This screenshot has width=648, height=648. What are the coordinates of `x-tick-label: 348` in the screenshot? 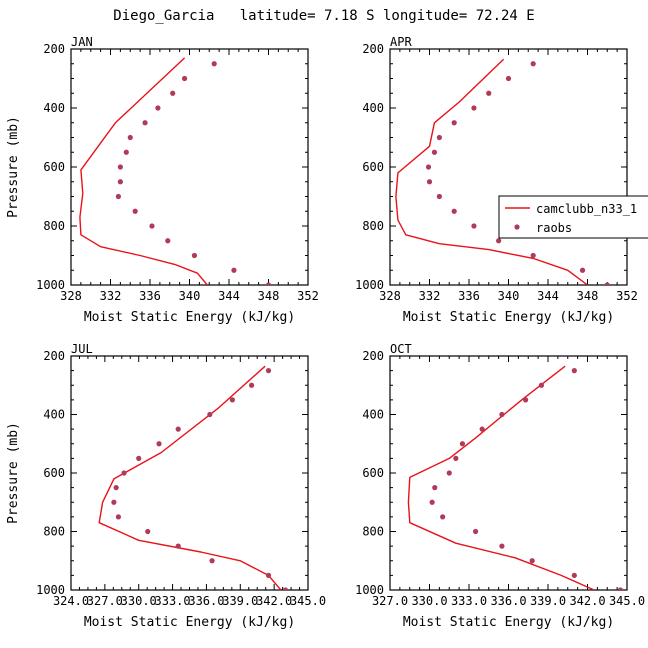 It's located at (269, 296).